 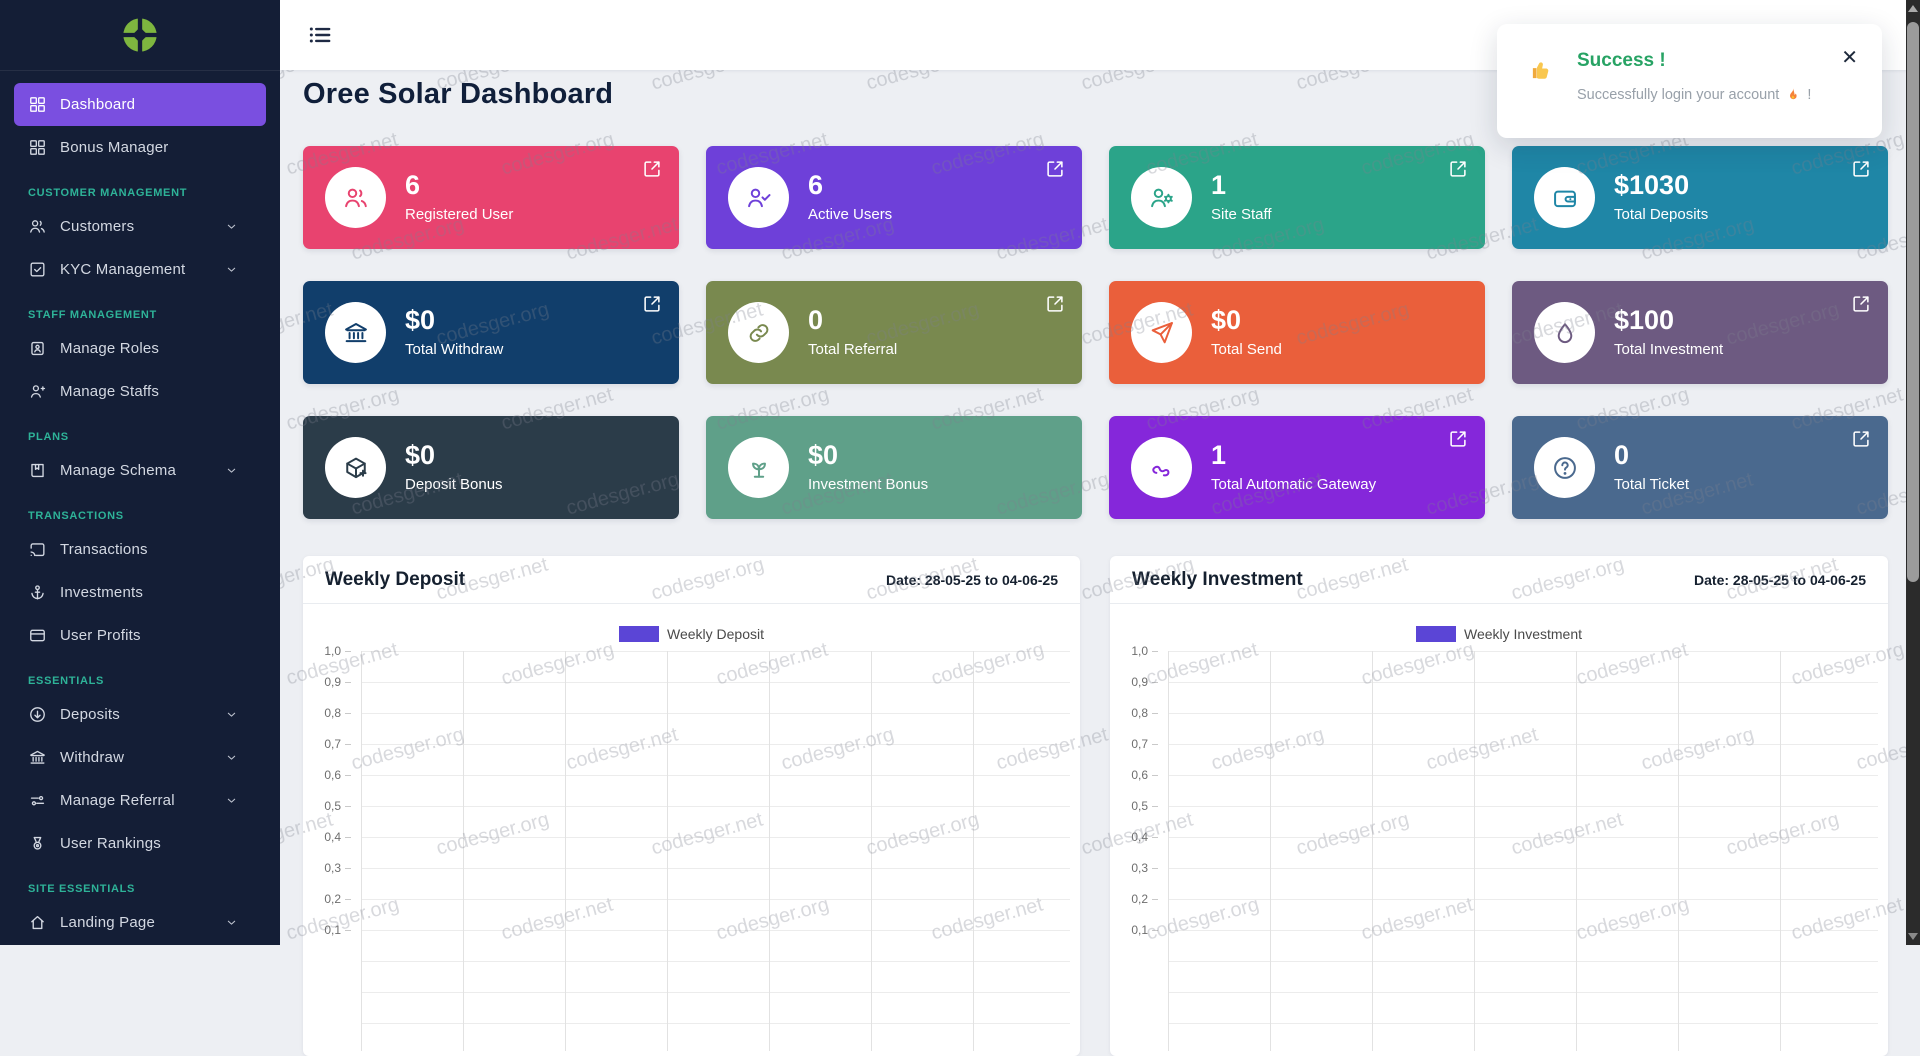 What do you see at coordinates (140, 714) in the screenshot?
I see `sidebar-item-deposits: Deposits` at bounding box center [140, 714].